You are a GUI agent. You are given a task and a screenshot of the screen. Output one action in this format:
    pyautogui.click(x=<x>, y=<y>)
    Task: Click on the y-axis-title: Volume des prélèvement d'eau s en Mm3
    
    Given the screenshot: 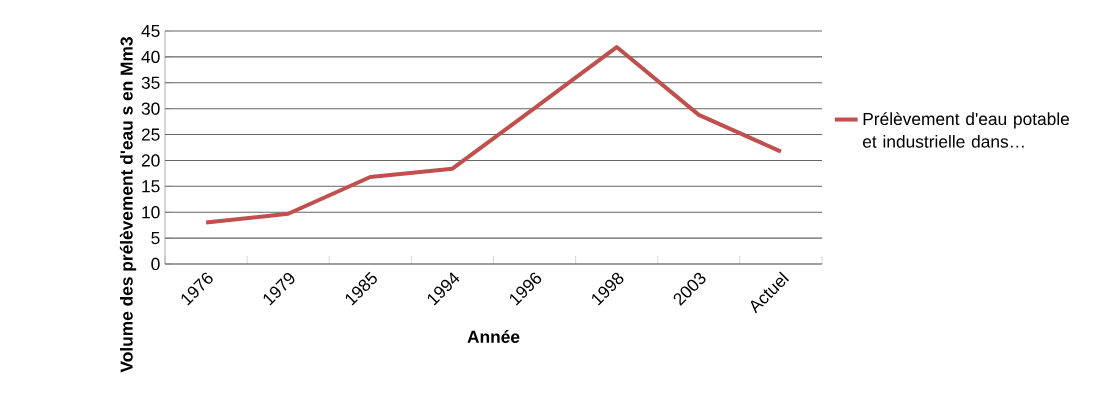 What is the action you would take?
    pyautogui.click(x=128, y=205)
    